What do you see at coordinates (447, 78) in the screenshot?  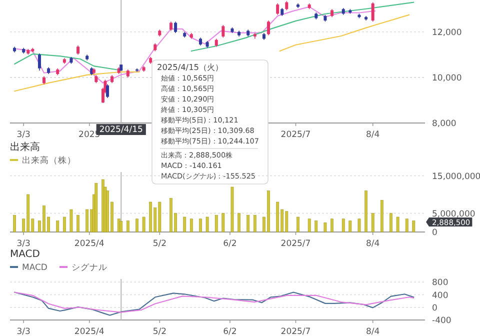 I see `y-tick-label: 10,000` at bounding box center [447, 78].